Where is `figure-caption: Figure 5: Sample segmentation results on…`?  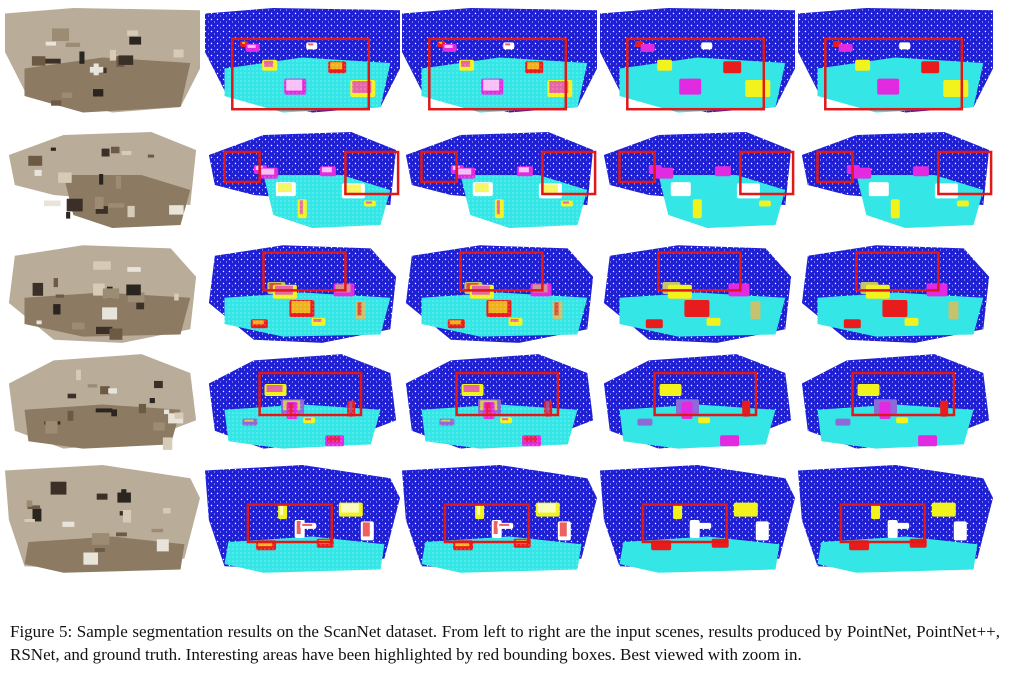
figure-caption: Figure 5: Sample segmentation results on… is located at coordinates (505, 643).